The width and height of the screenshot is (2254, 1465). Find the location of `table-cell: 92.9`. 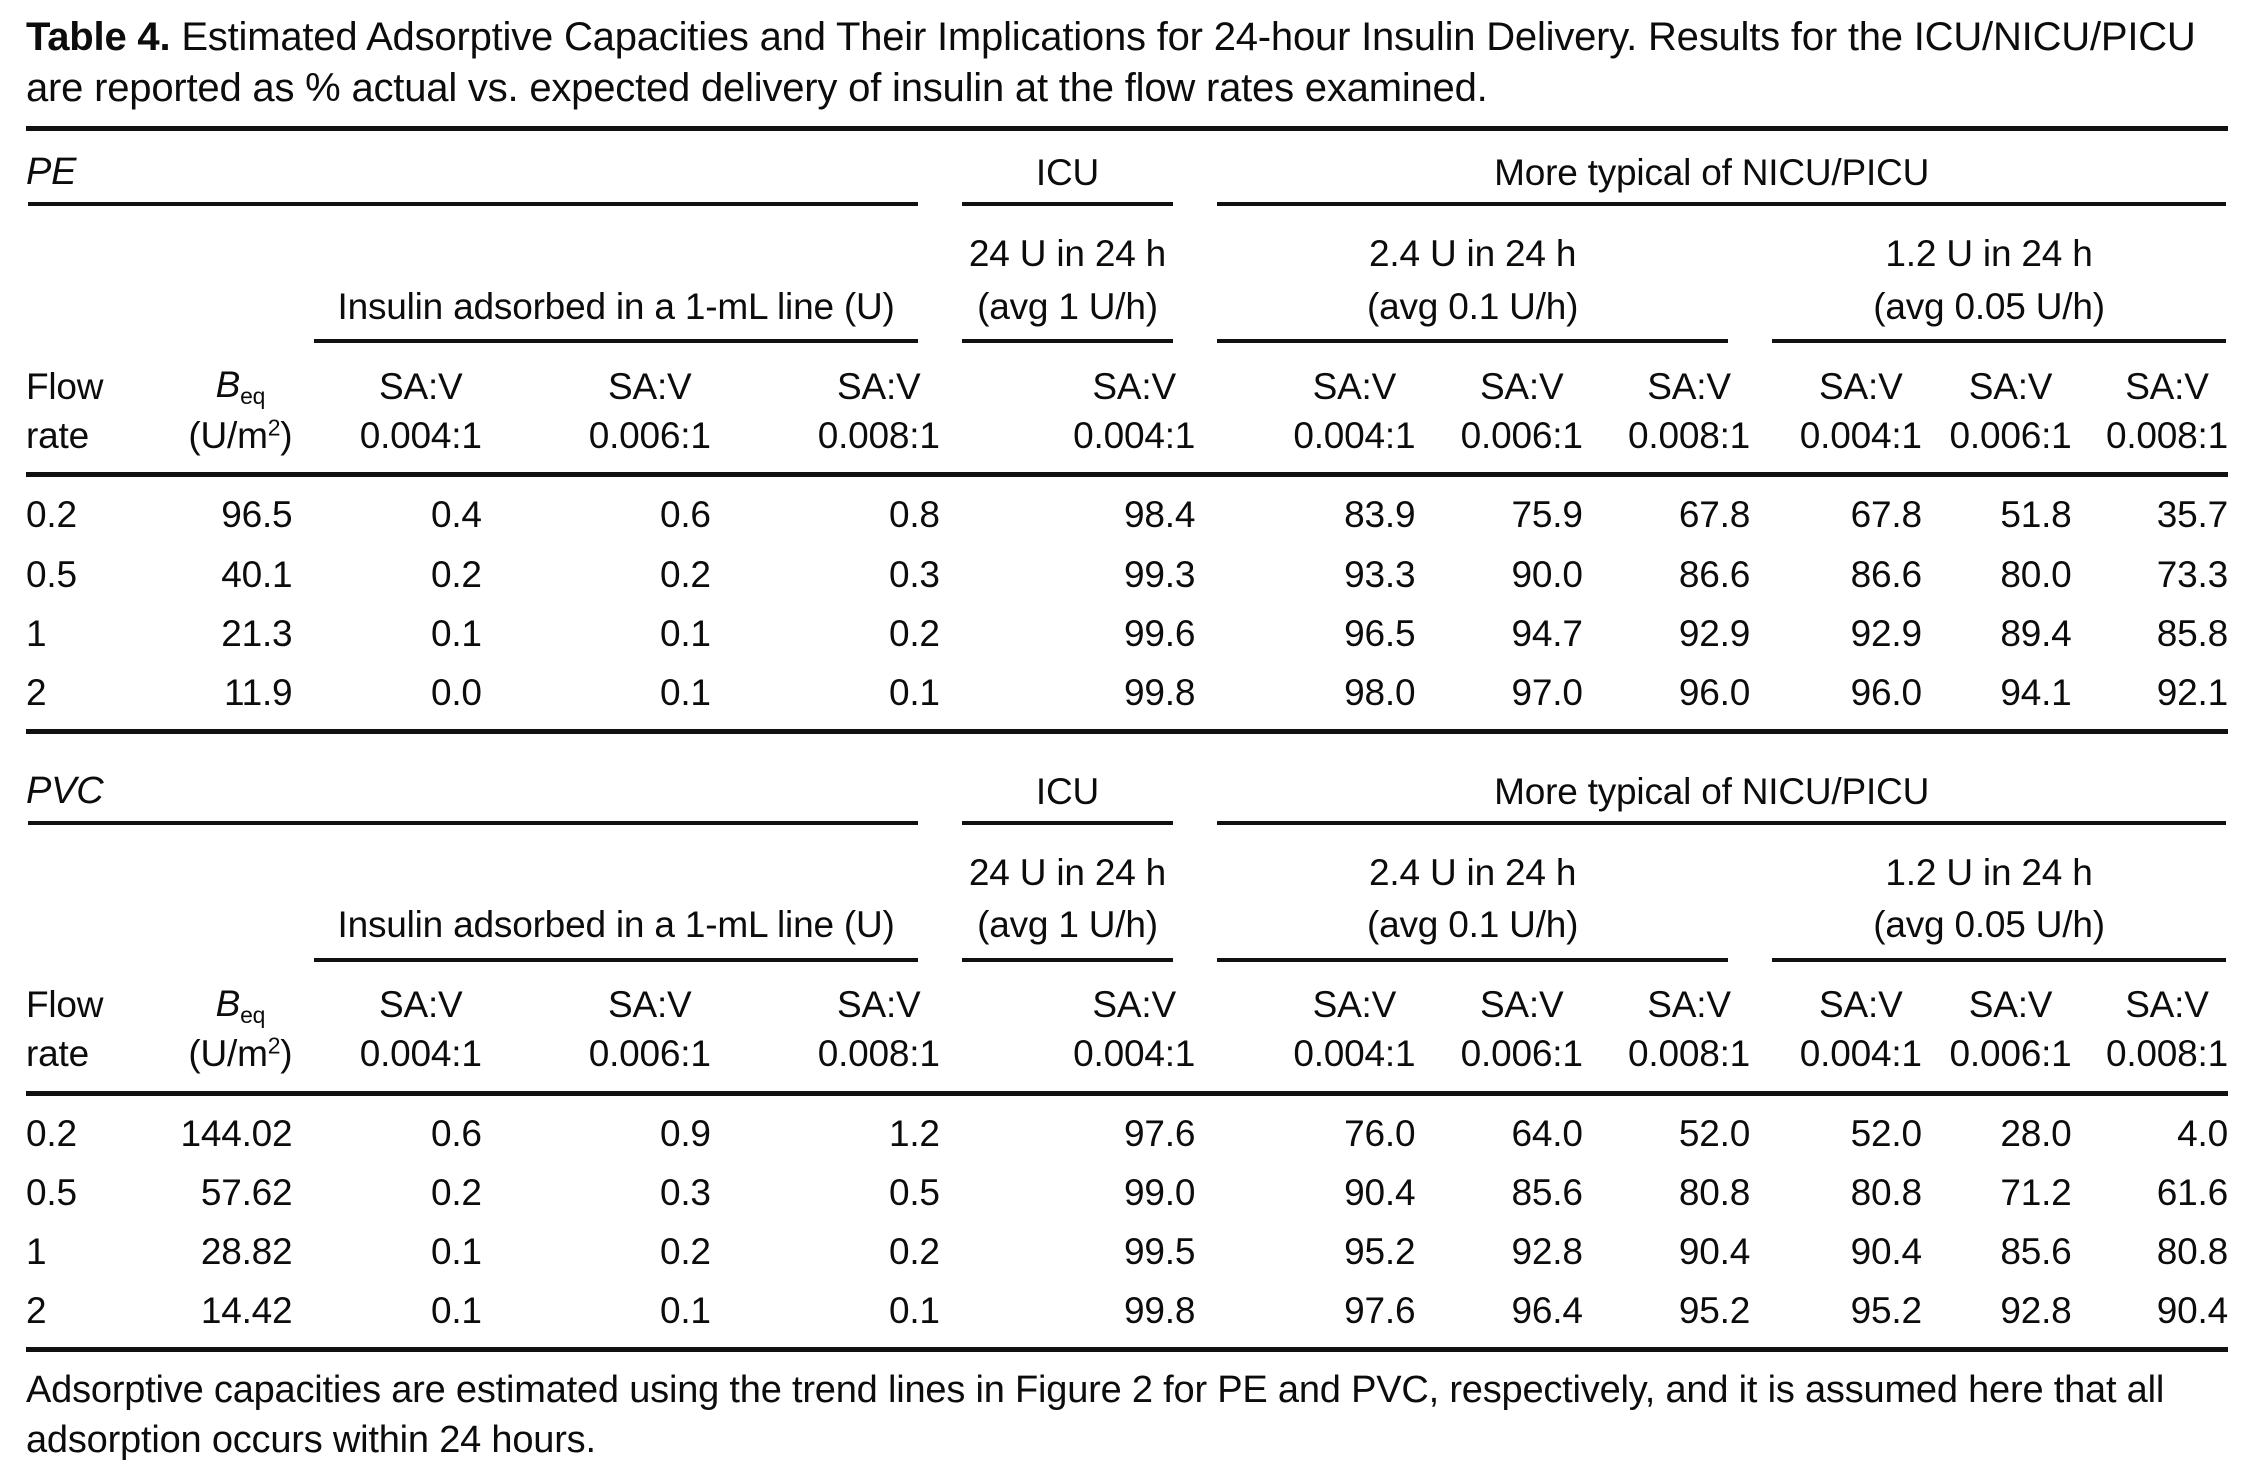

table-cell: 92.9 is located at coordinates (1714, 633).